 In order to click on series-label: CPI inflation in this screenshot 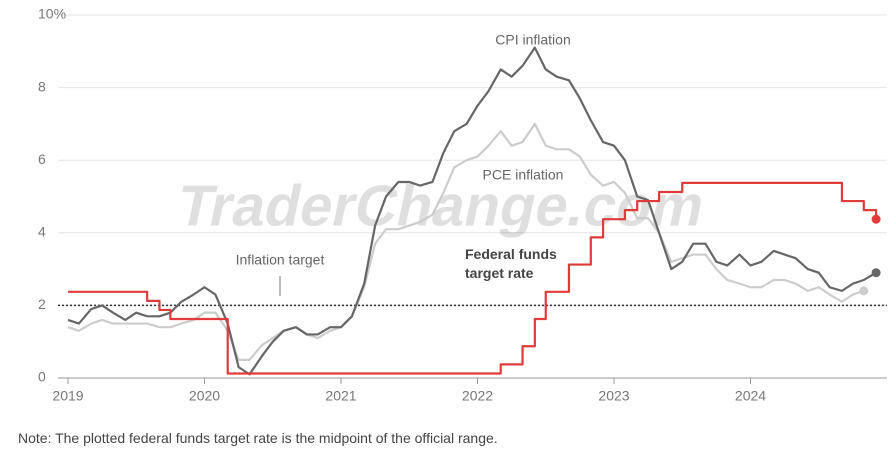, I will do `click(532, 40)`.